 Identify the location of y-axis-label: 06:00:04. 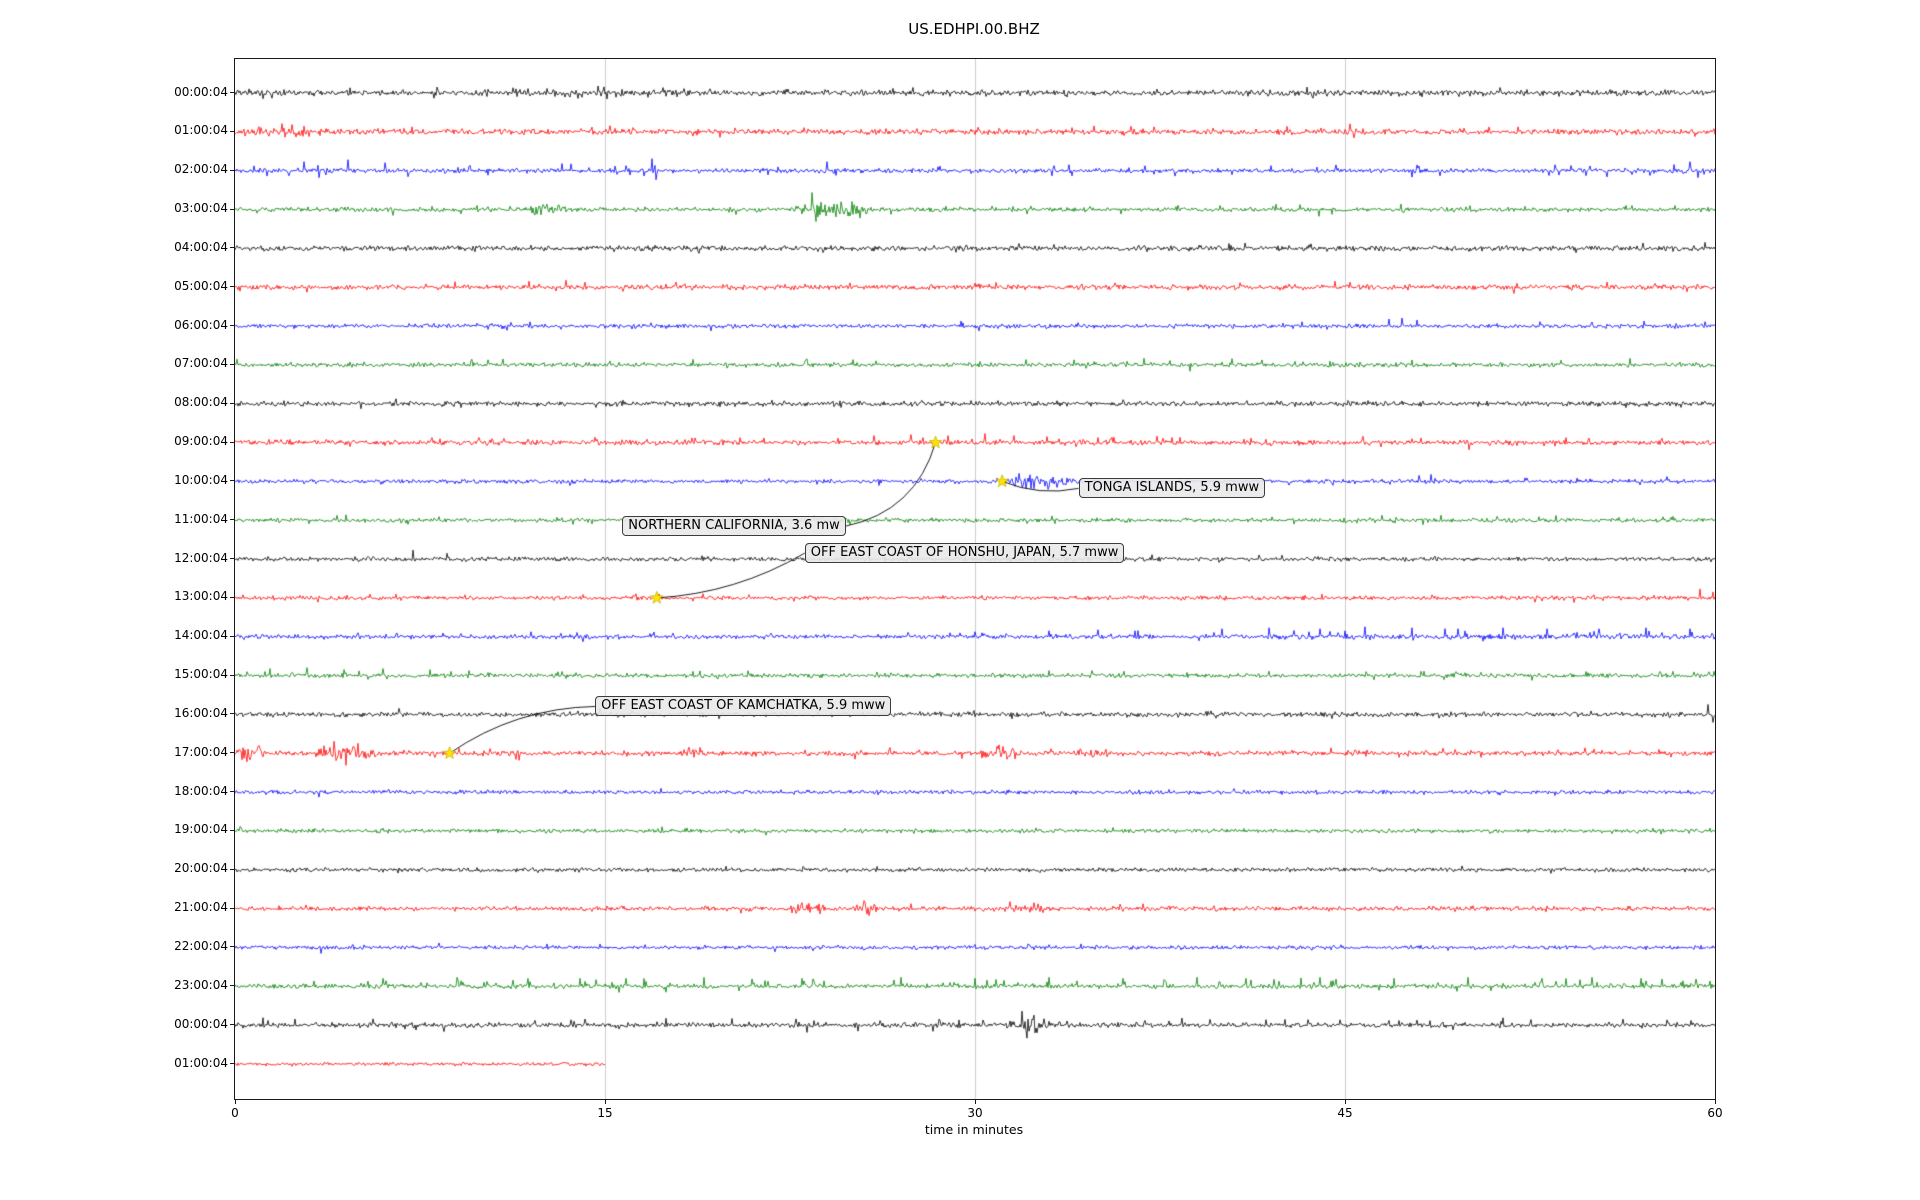
(201, 324).